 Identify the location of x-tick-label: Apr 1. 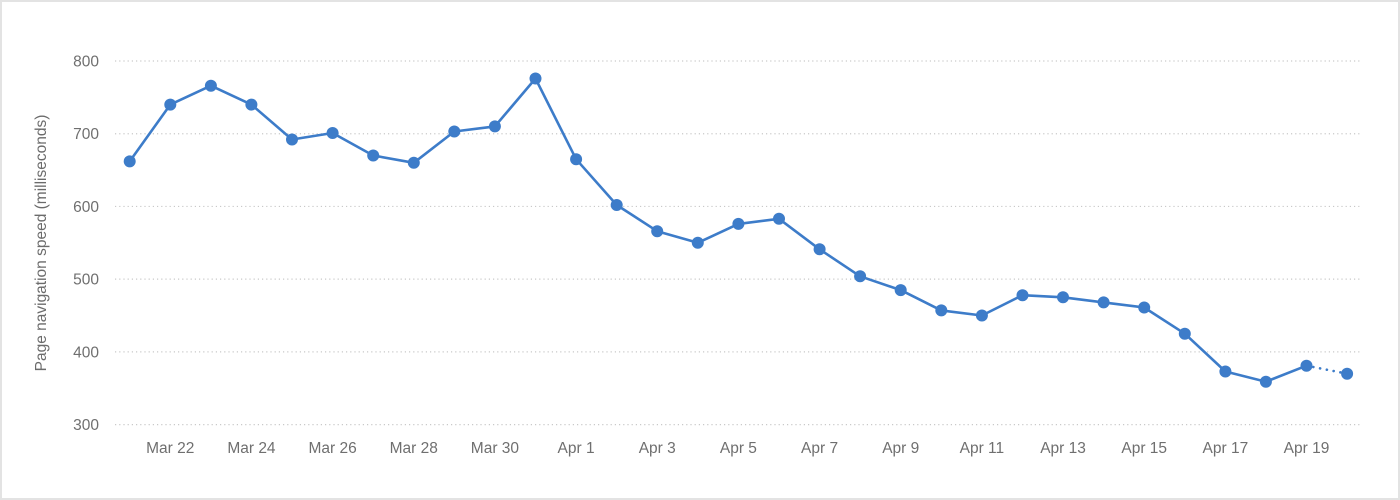
(576, 448).